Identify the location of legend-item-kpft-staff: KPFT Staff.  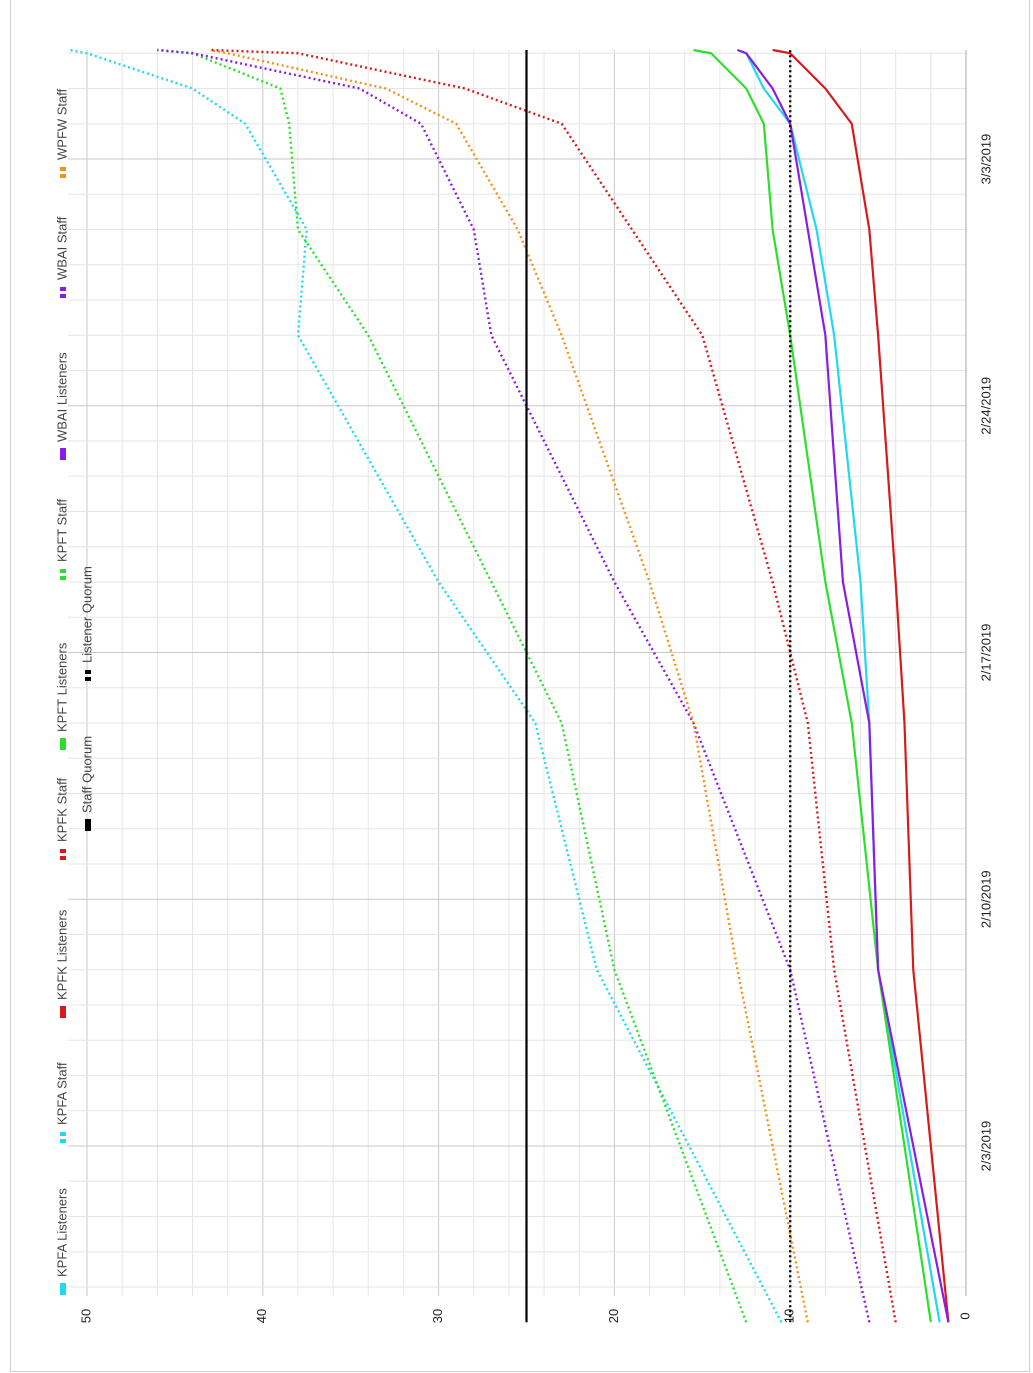
(61, 539).